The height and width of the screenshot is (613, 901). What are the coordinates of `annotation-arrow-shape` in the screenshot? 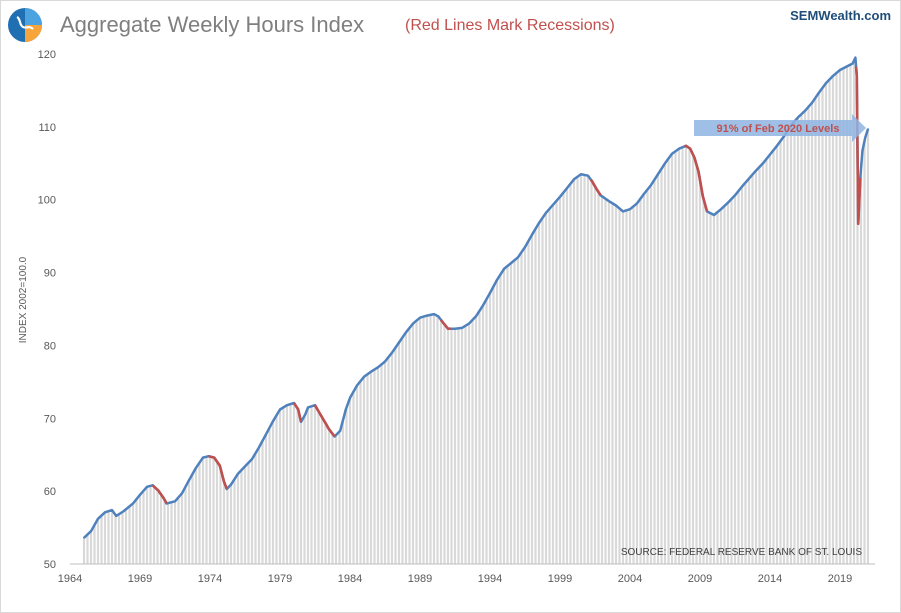 It's located at (780, 128).